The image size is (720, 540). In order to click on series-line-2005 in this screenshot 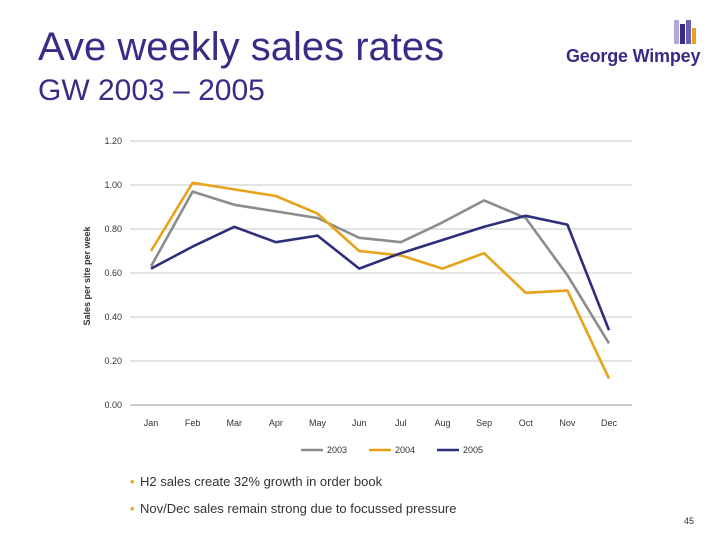, I will do `click(380, 272)`.